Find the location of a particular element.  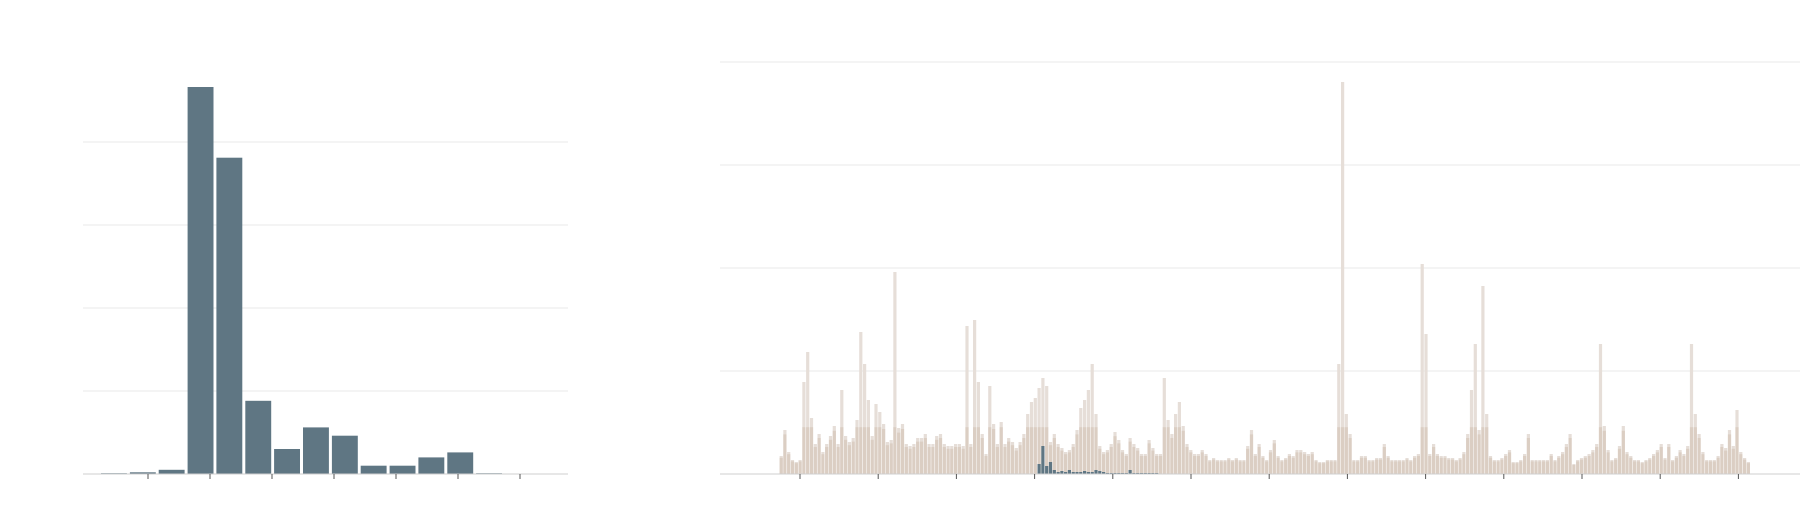

left-chart-gridlines is located at coordinates (325, 266).